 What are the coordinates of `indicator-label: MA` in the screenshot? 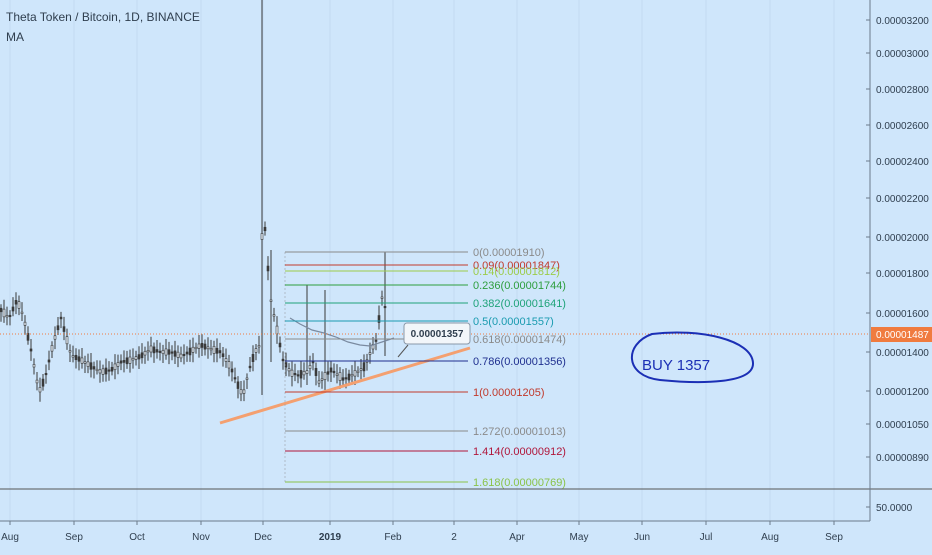 It's located at (15, 37).